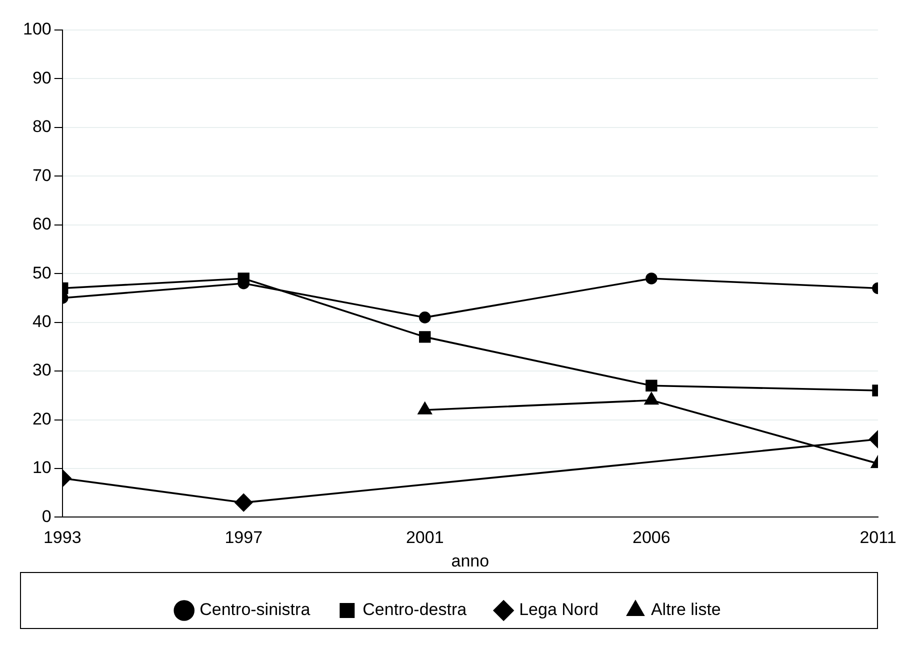 This screenshot has width=908, height=659. What do you see at coordinates (42, 272) in the screenshot?
I see `y-tick-label: 50` at bounding box center [42, 272].